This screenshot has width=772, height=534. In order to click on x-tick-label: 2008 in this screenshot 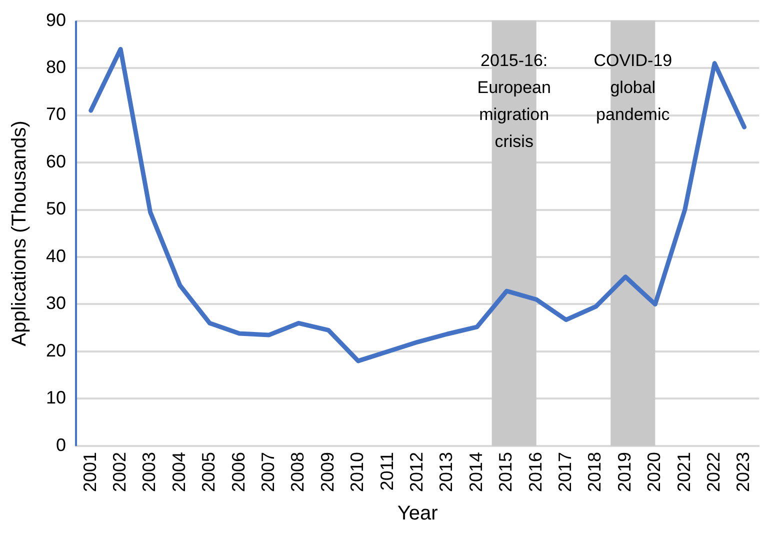, I will do `click(298, 472)`.